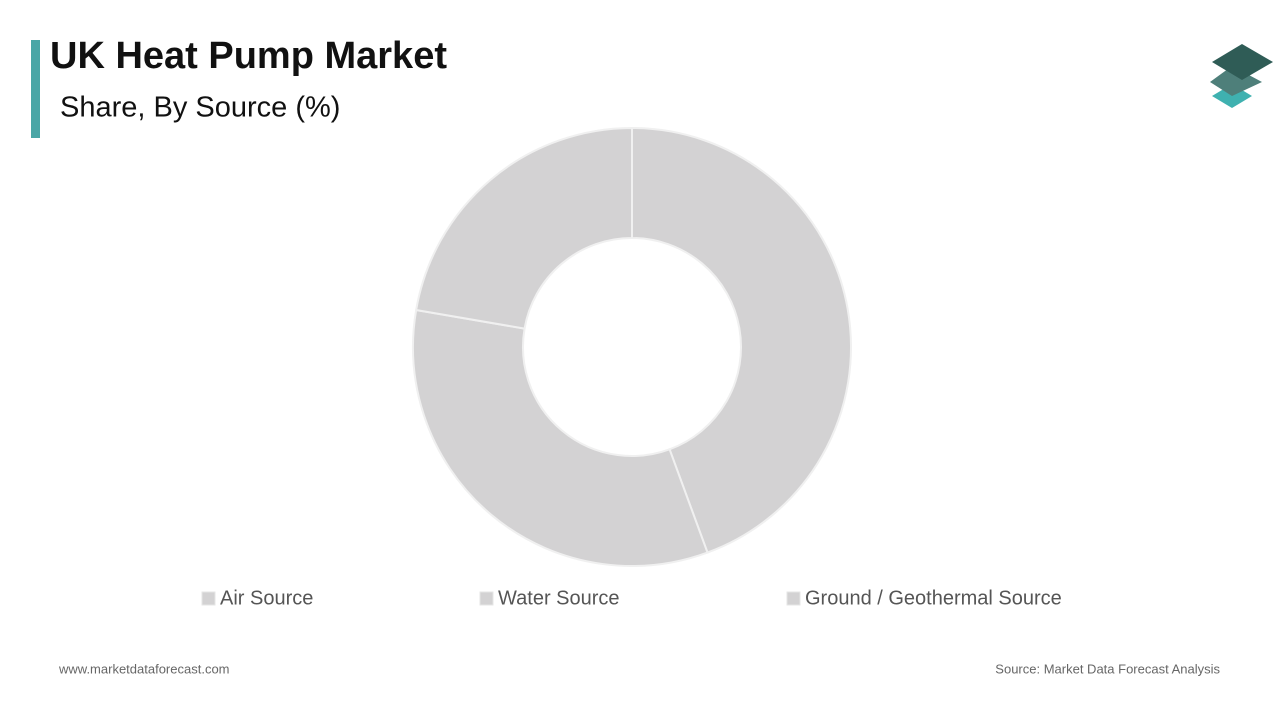  I want to click on chart-subtitle: Share, By Source (%), so click(200, 108).